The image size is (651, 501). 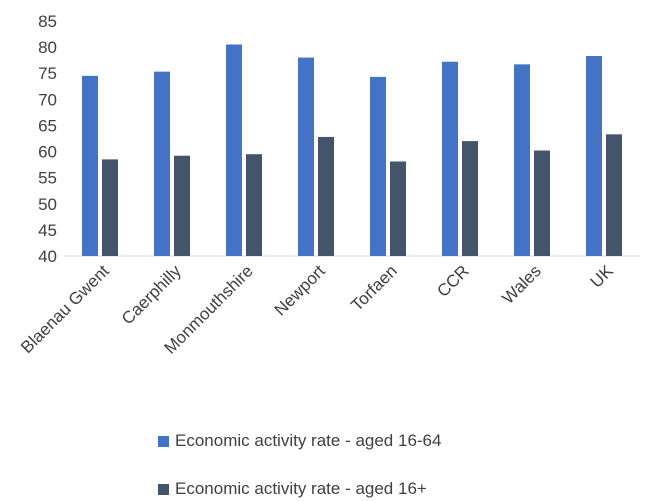 What do you see at coordinates (47, 178) in the screenshot?
I see `y-tick-label: 55` at bounding box center [47, 178].